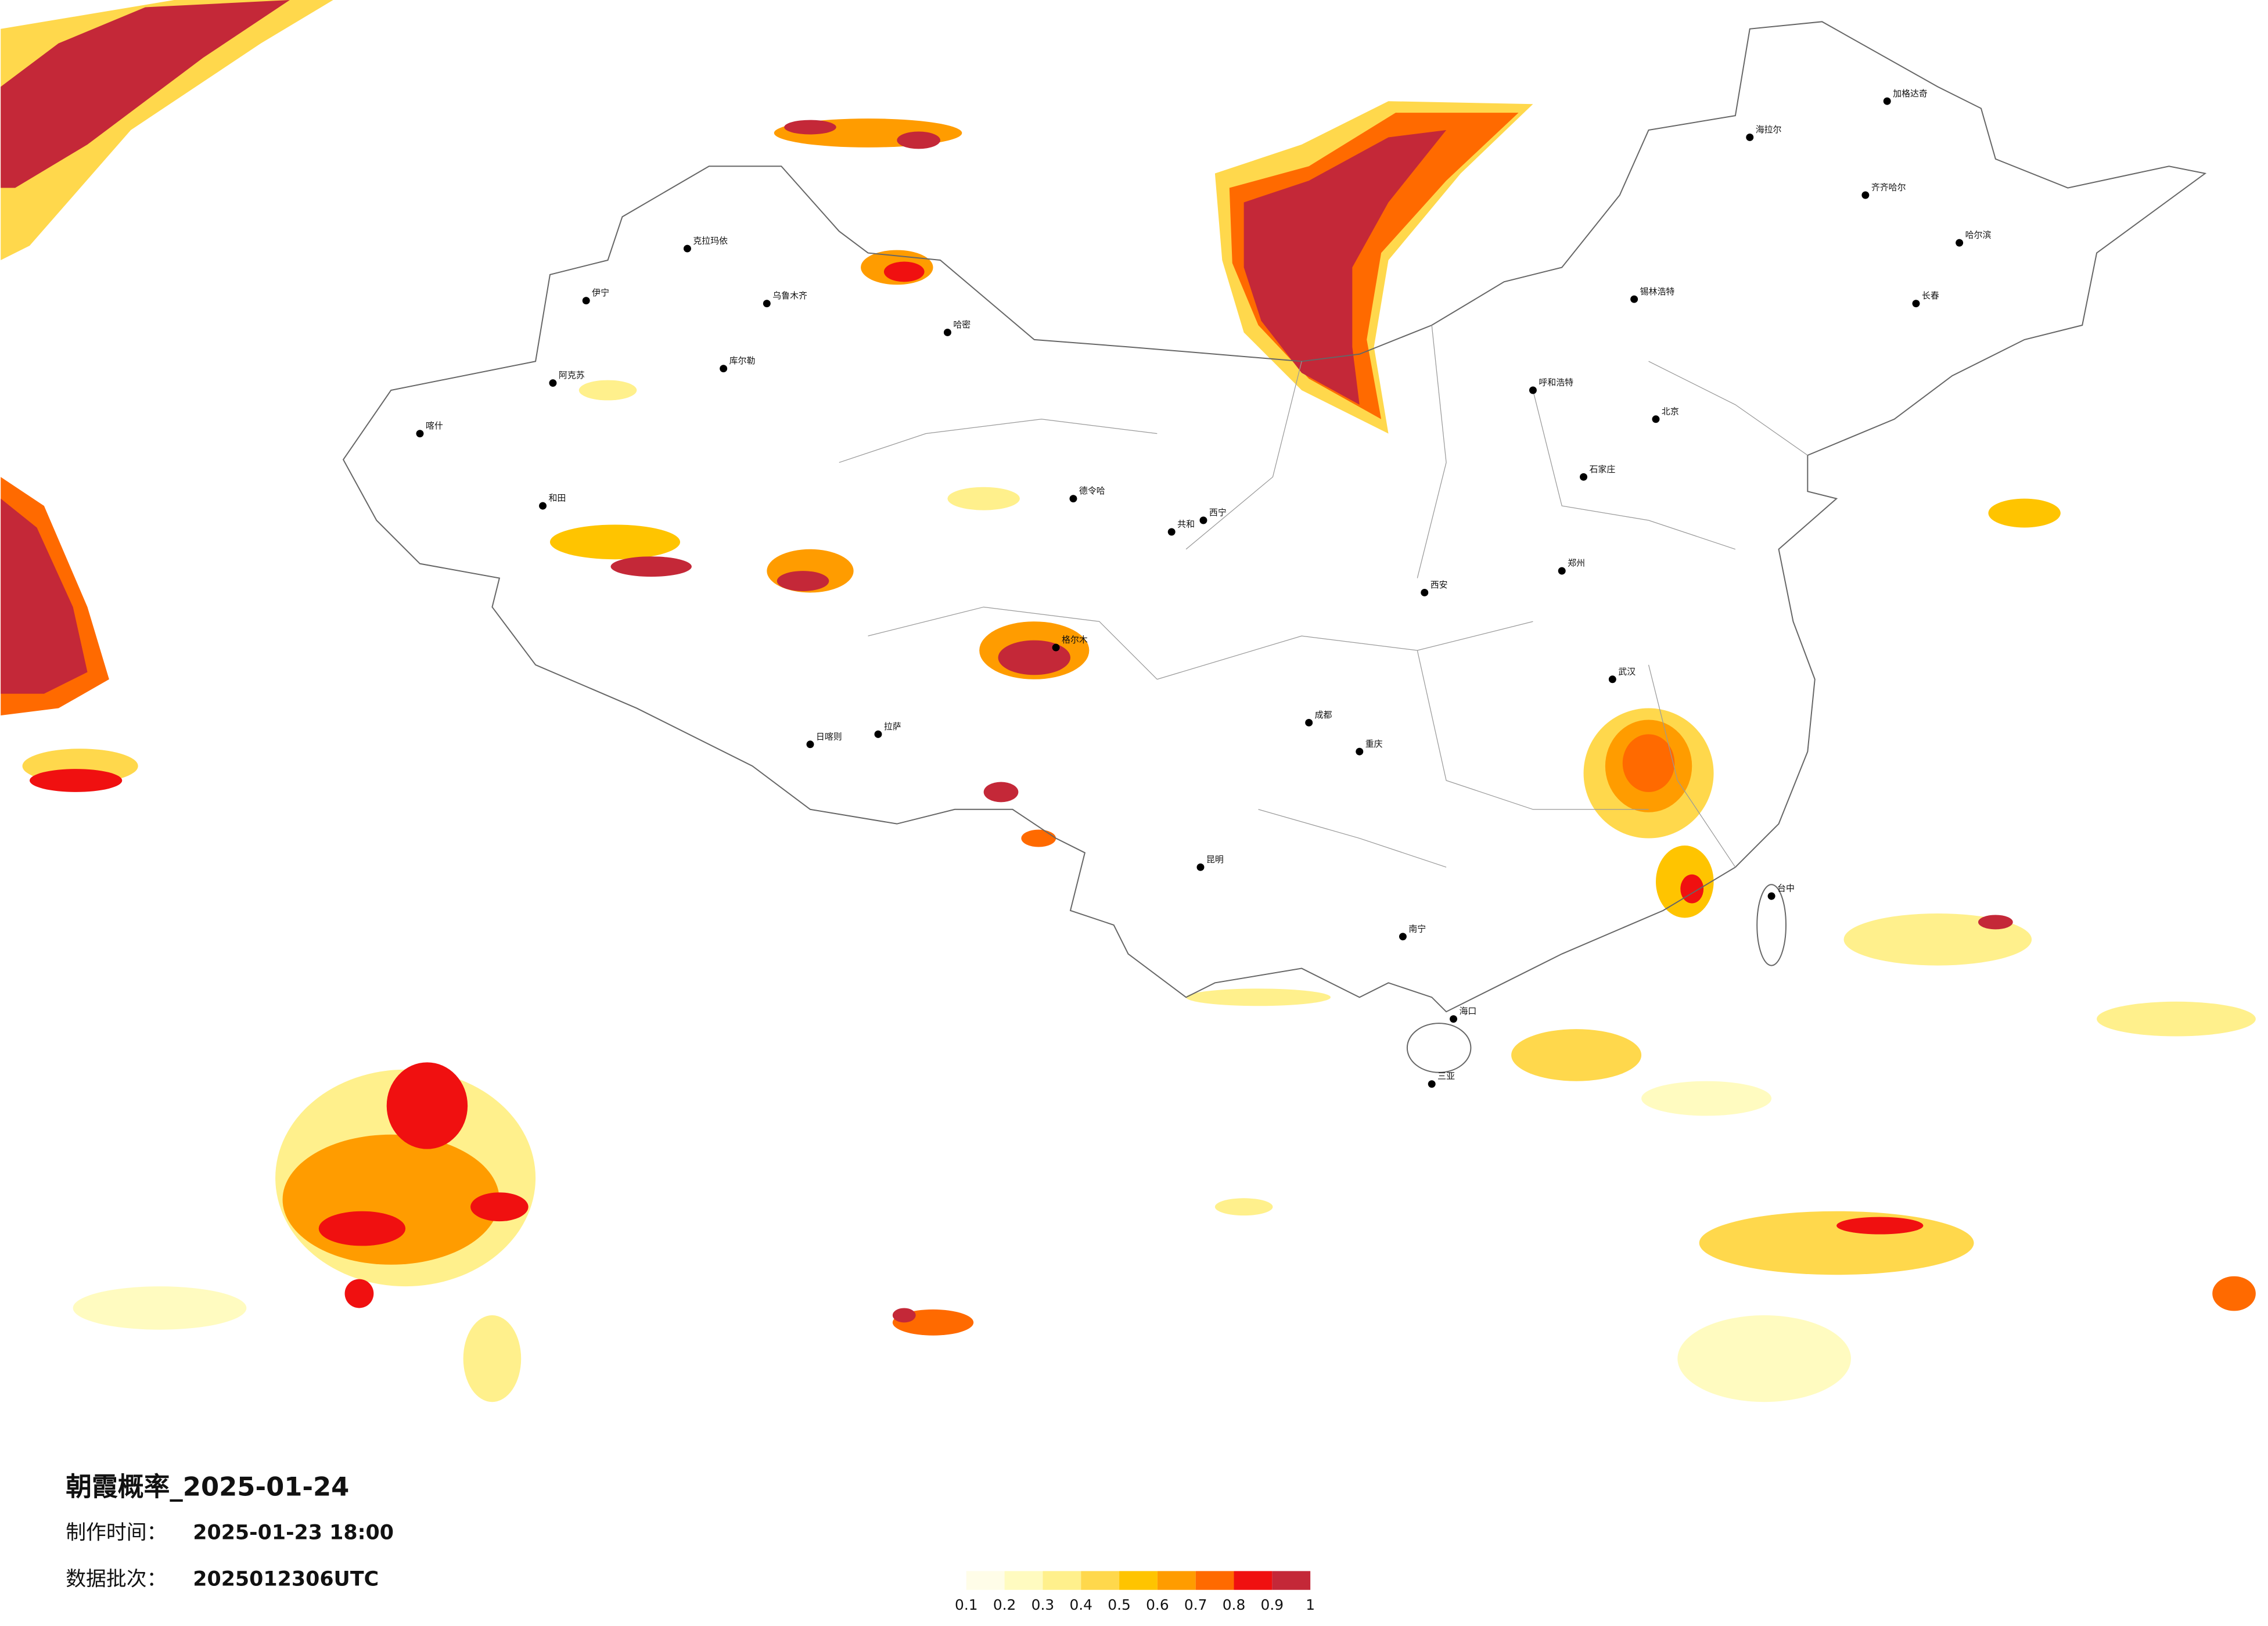 Image resolution: width=2268 pixels, height=1626 pixels. I want to click on city-label: 海拉尔, so click(1769, 129).